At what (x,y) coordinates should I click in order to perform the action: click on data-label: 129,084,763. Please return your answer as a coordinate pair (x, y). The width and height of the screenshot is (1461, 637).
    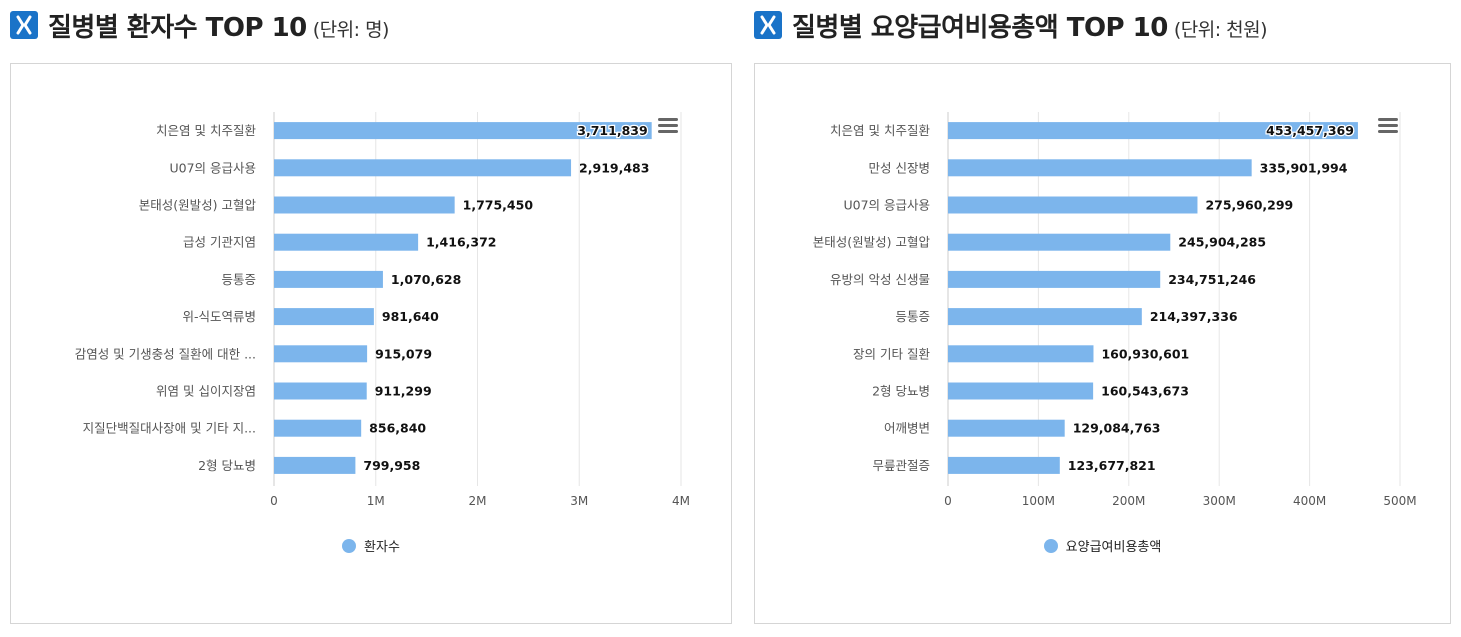
    Looking at the image, I should click on (1117, 428).